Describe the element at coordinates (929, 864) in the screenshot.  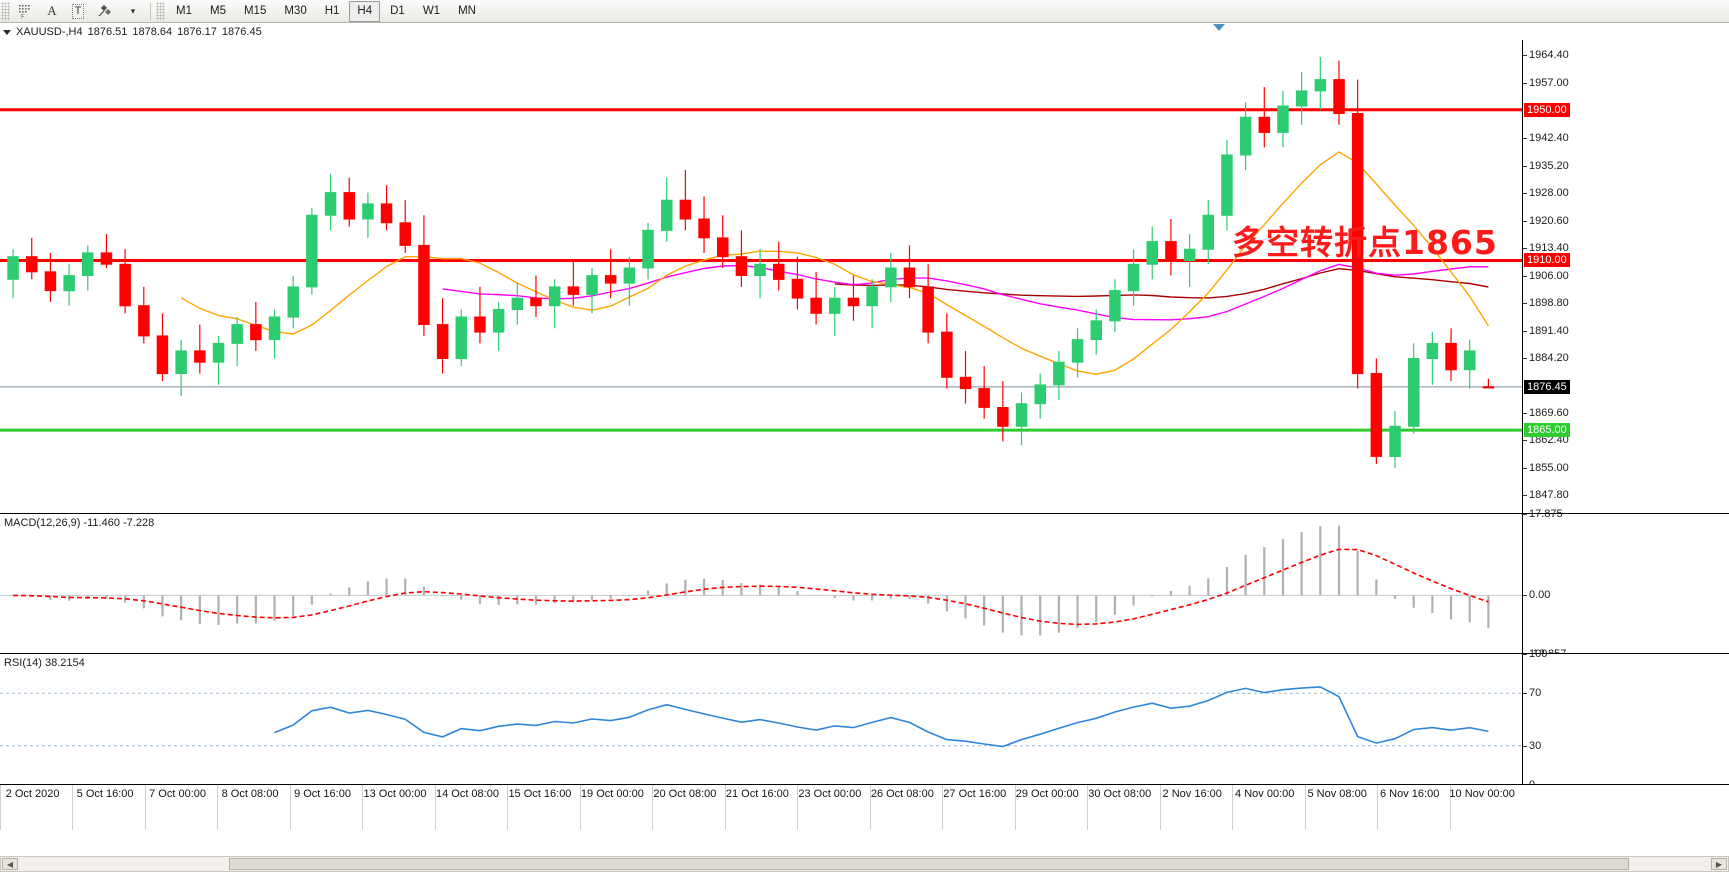
I see `scrollbar-thumb` at that location.